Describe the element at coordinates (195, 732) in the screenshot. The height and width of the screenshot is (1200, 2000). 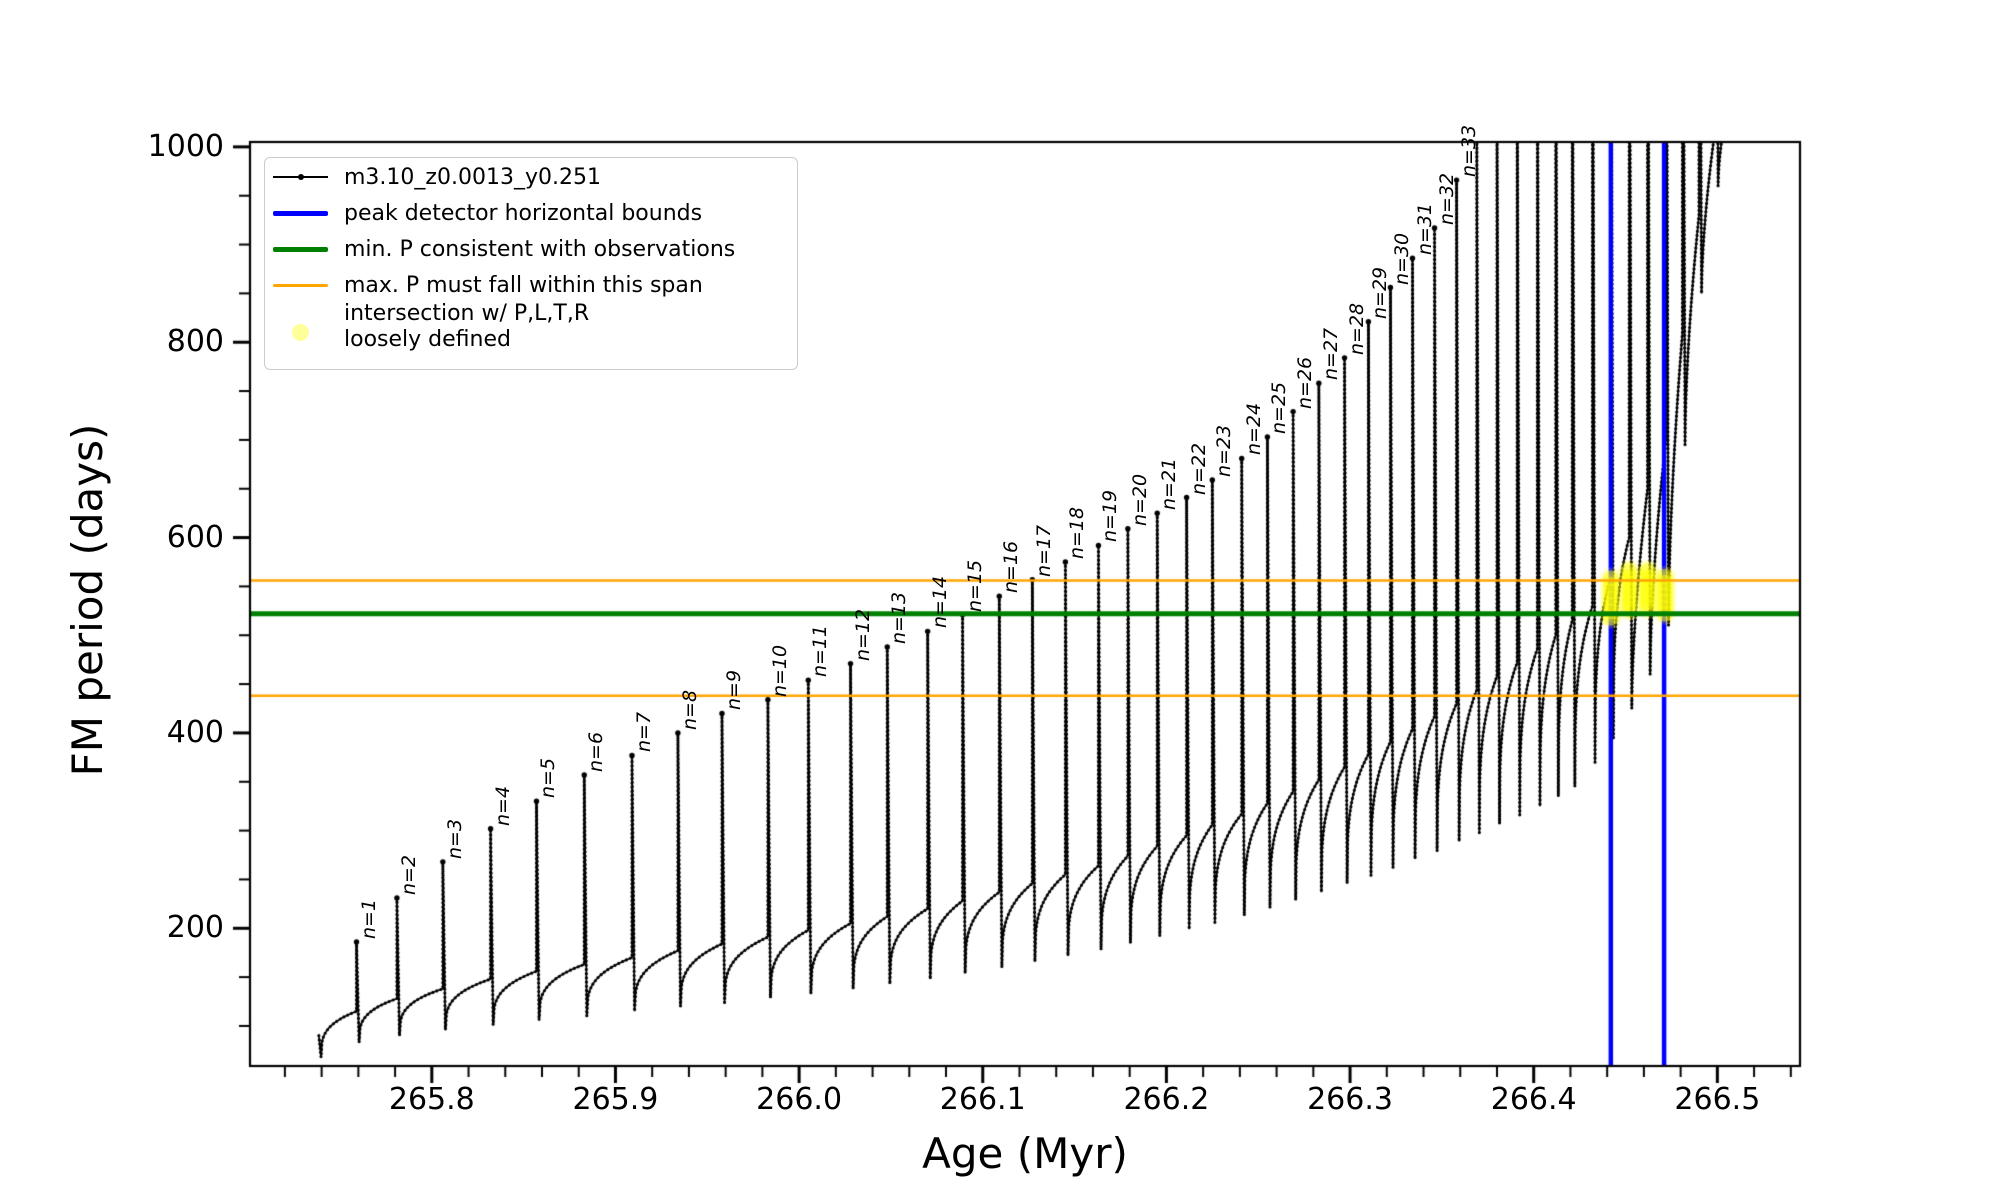
I see `y-tick-label: 400` at that location.